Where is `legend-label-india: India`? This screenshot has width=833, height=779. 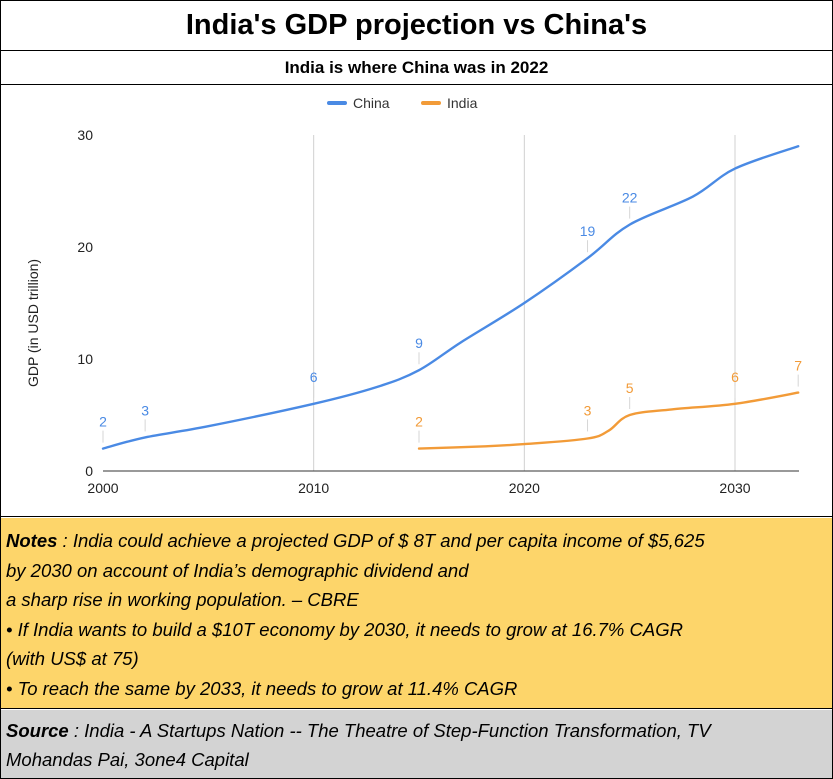 legend-label-india: India is located at coordinates (462, 103).